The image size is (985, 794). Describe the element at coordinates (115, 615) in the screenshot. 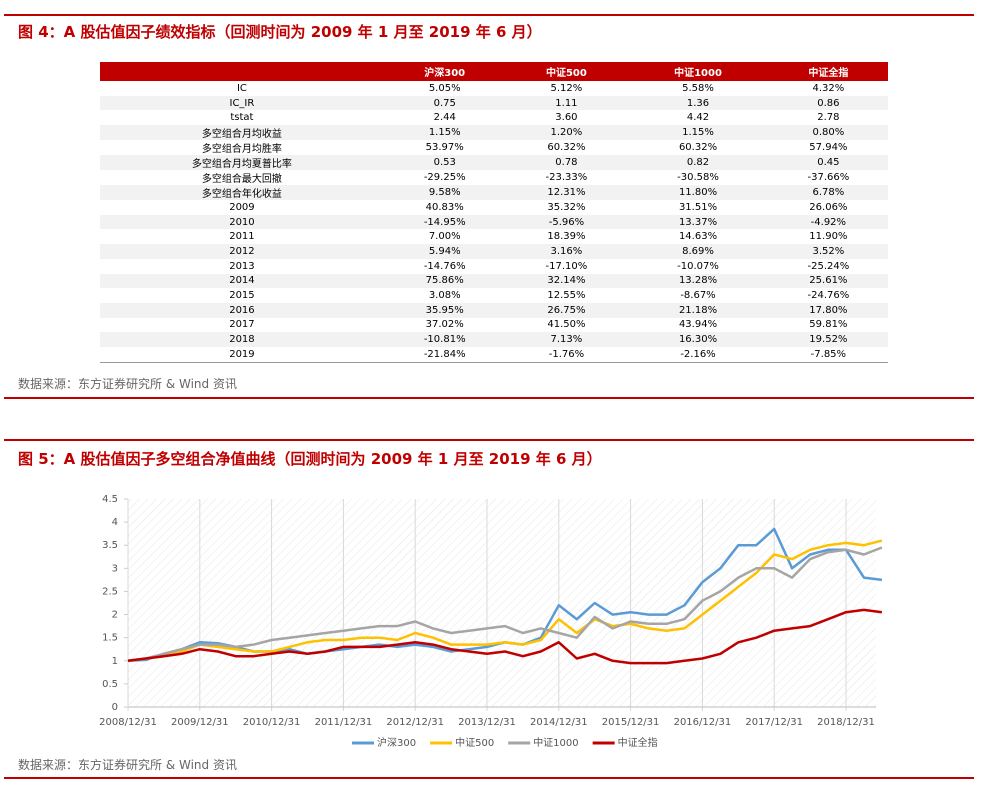

I see `y-tick-label: 2` at that location.